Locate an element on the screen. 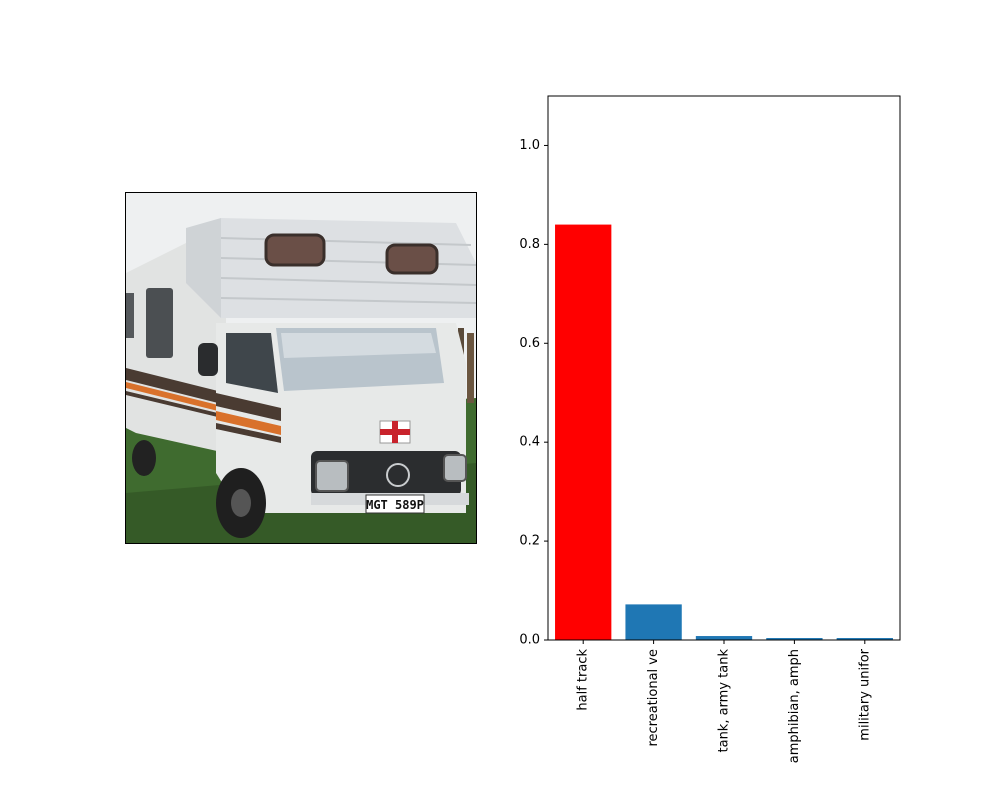 The image size is (1000, 800). y-tick-label: 0.4 is located at coordinates (529, 442).